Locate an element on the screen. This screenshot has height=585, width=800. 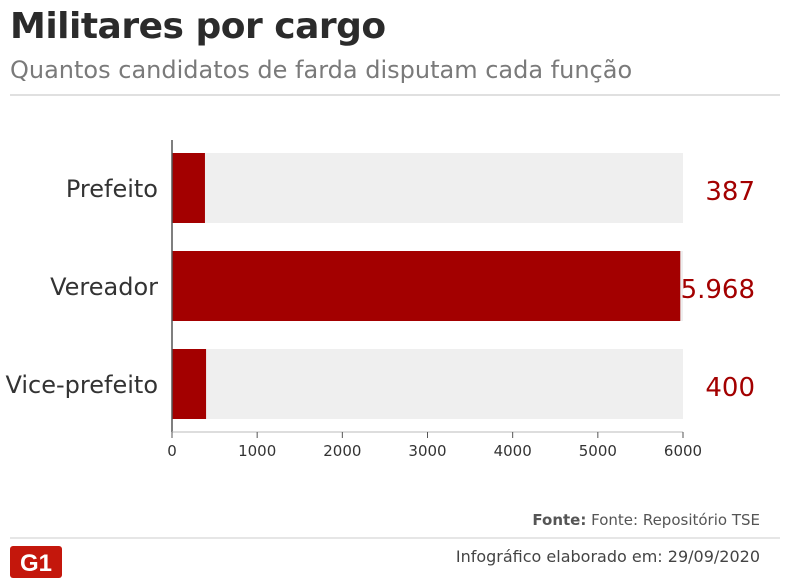
g1-logo-icon: G1 is located at coordinates (36, 562).